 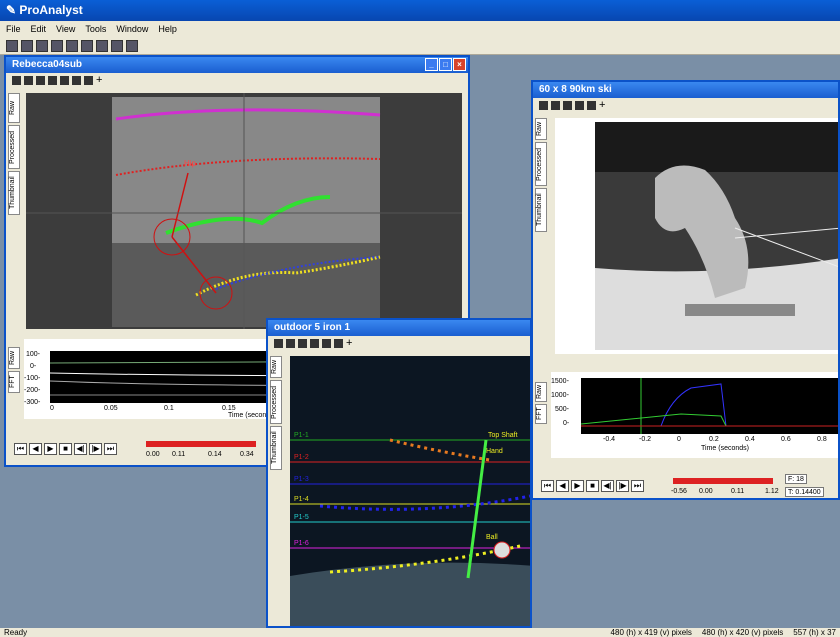 What do you see at coordinates (96, 29) in the screenshot?
I see `menu-tools: Tools` at bounding box center [96, 29].